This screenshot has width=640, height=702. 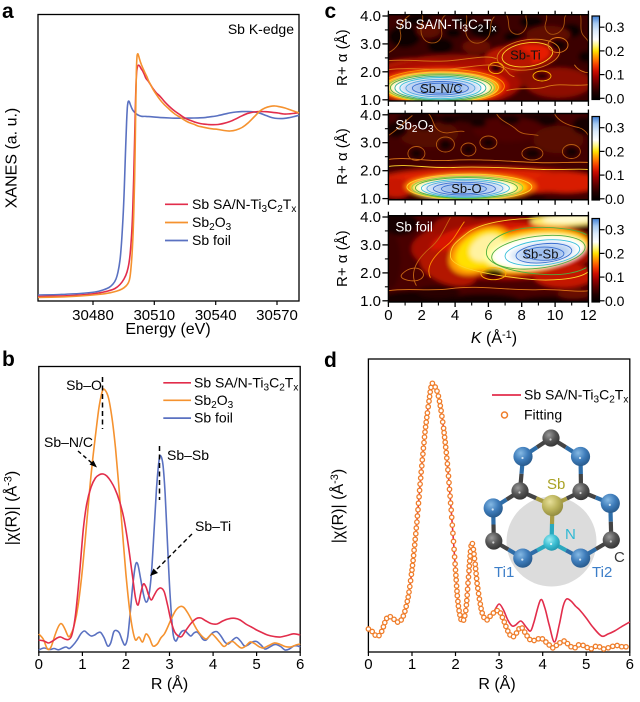 What do you see at coordinates (494, 337) in the screenshot?
I see `svg-text: K (Å-1)` at bounding box center [494, 337].